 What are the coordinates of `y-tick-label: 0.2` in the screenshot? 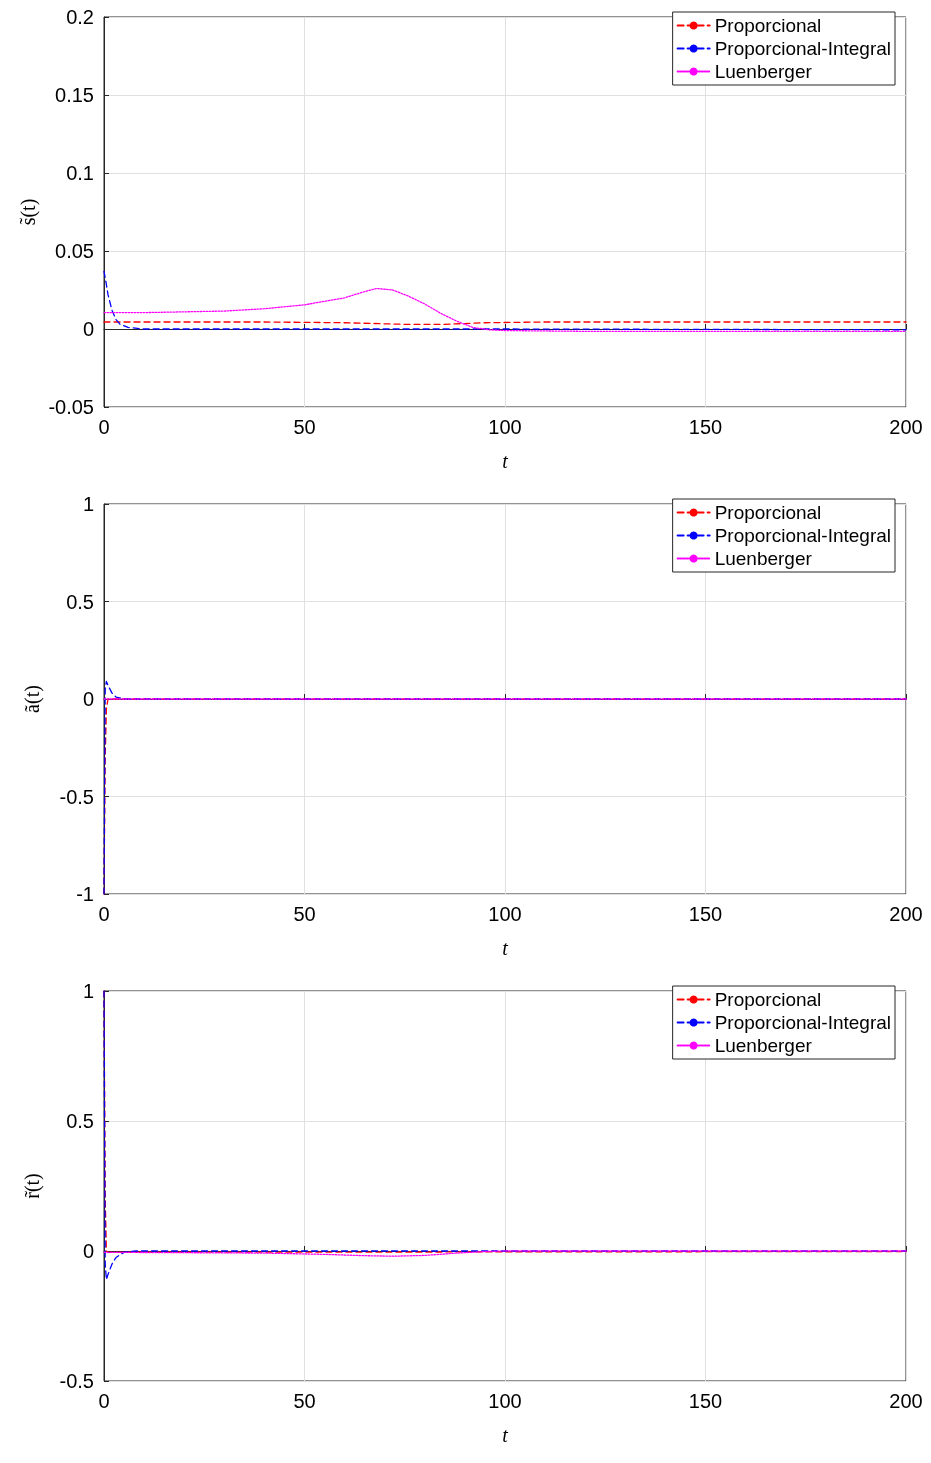 It's located at (80, 17).